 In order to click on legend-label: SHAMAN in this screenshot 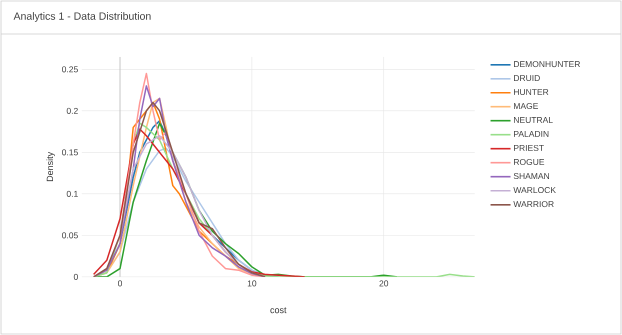, I will do `click(532, 176)`.